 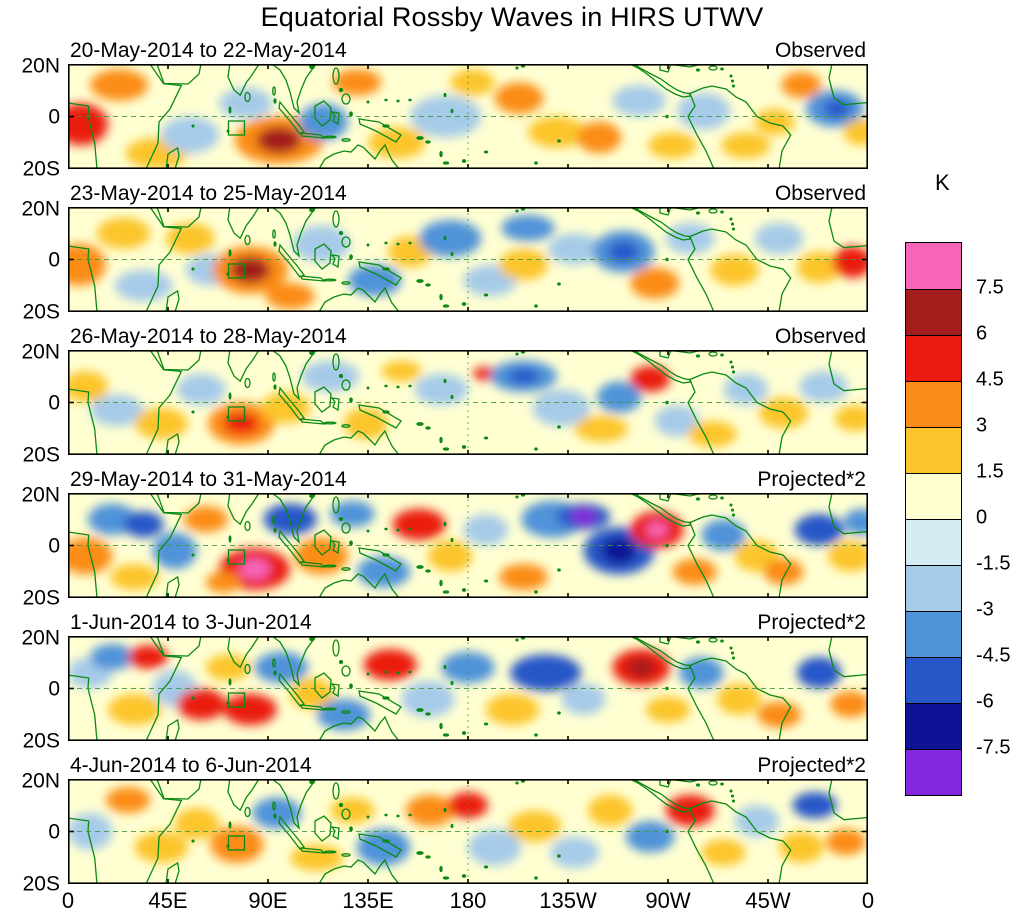 I want to click on x-axis-label: 180, so click(x=468, y=900).